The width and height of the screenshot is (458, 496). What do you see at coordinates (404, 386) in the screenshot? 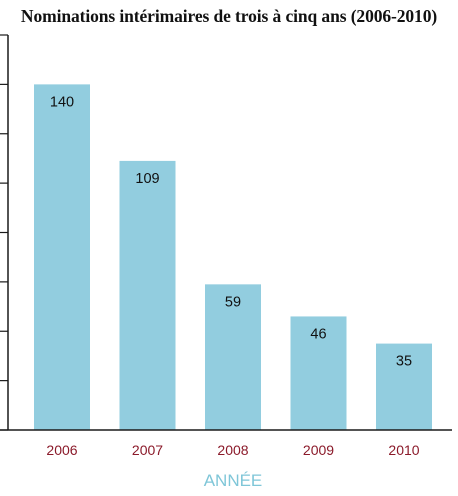
I see `bar-2010` at bounding box center [404, 386].